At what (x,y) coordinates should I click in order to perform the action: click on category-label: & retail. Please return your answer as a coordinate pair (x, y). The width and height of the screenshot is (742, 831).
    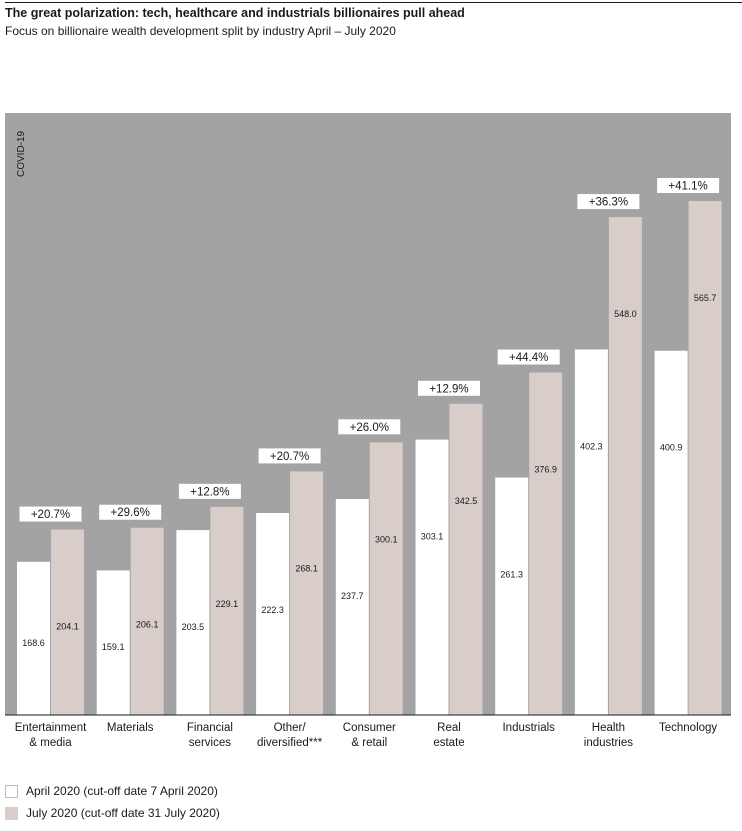
    Looking at the image, I should click on (369, 743).